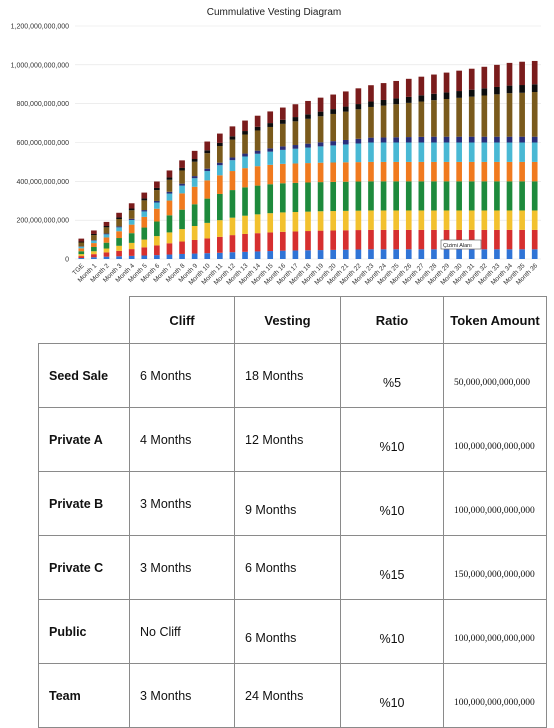  What do you see at coordinates (84, 320) in the screenshot?
I see `header-corner` at bounding box center [84, 320].